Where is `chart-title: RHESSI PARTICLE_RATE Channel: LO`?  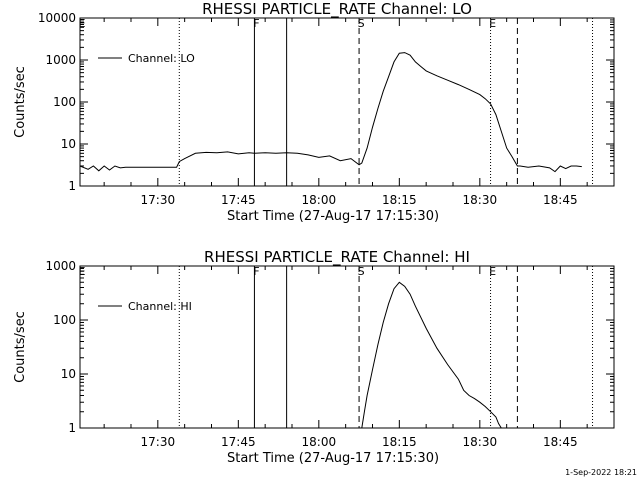 chart-title: RHESSI PARTICLE_RATE Channel: LO is located at coordinates (337, 9).